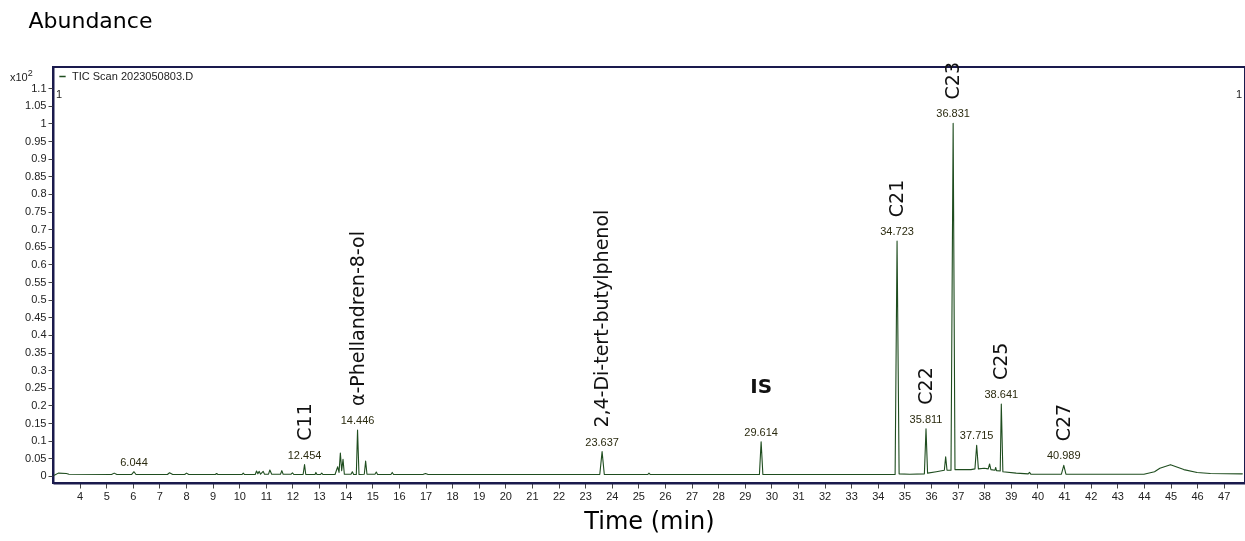 This screenshot has width=1245, height=541. I want to click on x-tick-label: 9, so click(213, 495).